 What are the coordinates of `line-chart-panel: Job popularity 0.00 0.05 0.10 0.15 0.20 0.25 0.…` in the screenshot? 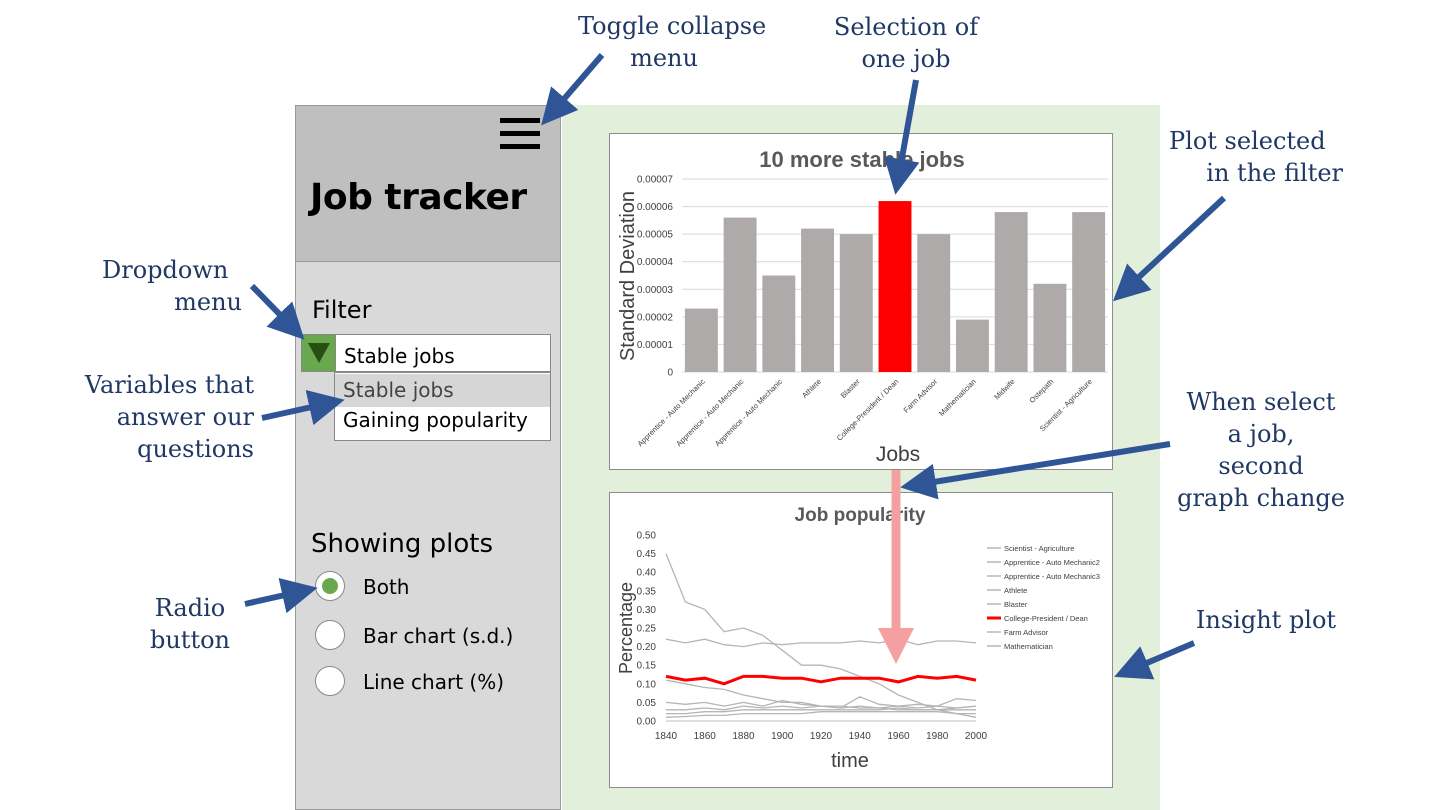 It's located at (861, 640).